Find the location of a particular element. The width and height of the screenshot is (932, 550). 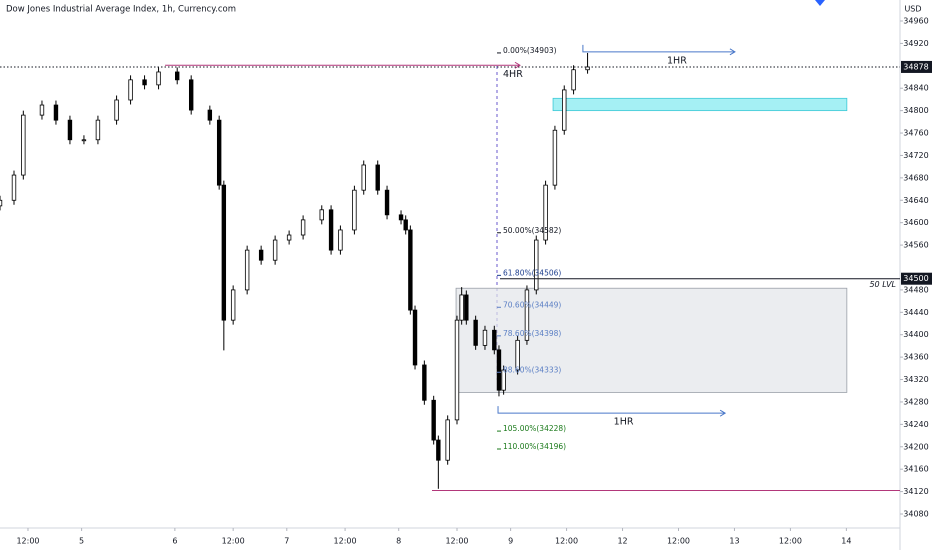

y-tick-label: 34160 is located at coordinates (915, 469).